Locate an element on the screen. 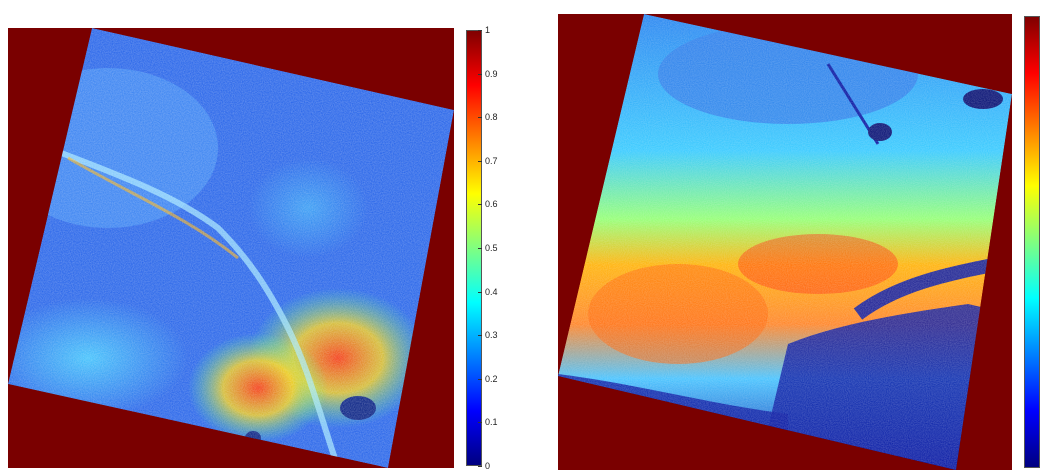 This screenshot has width=1040, height=474. colorbar-tick-label: 0.9 is located at coordinates (491, 73).